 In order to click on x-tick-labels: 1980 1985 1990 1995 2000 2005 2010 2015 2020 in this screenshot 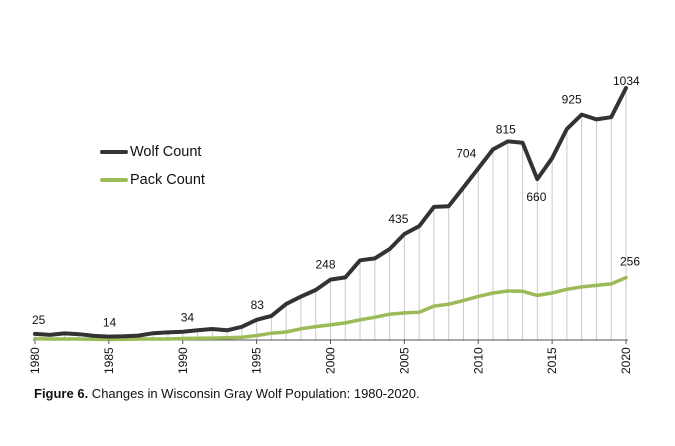, I will do `click(330, 357)`.